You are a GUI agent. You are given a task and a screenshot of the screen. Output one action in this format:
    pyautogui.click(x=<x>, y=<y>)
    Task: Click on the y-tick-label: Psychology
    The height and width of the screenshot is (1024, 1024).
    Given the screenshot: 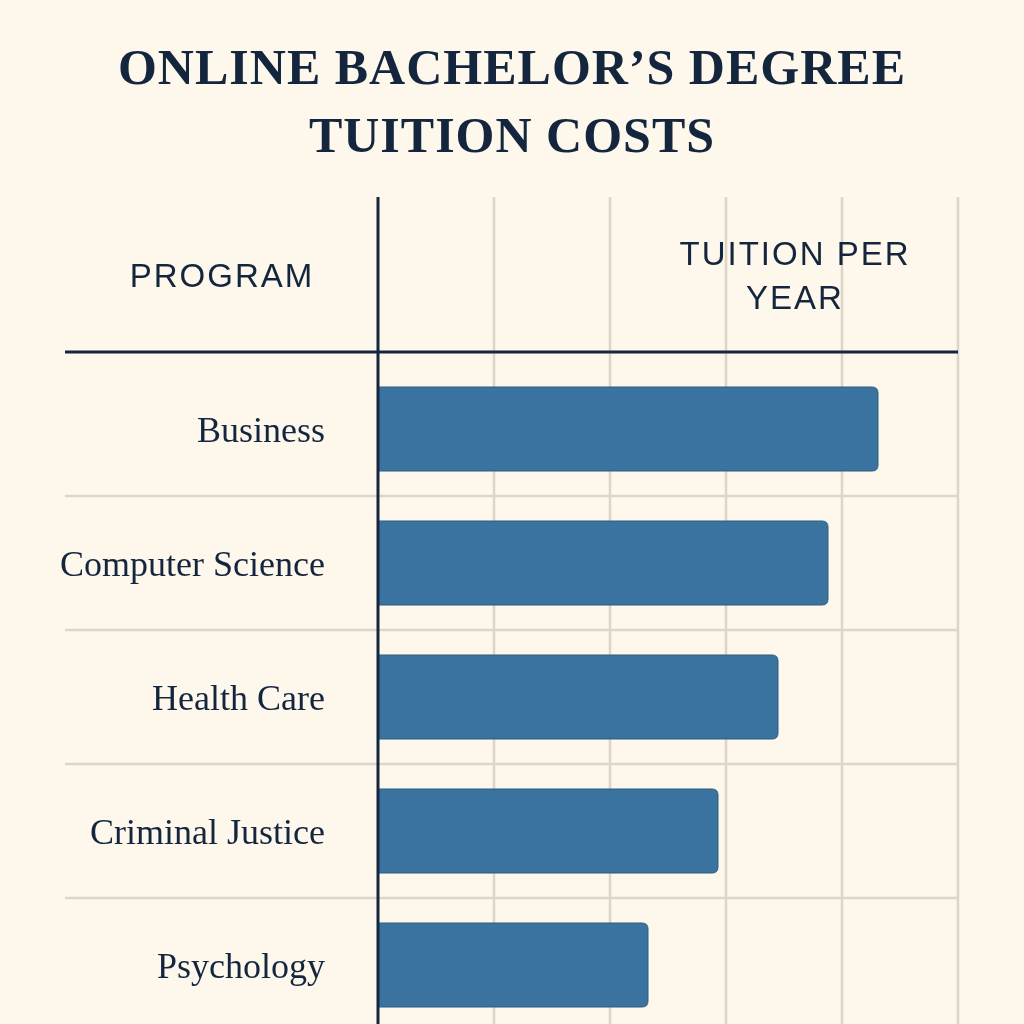 What is the action you would take?
    pyautogui.click(x=240, y=966)
    